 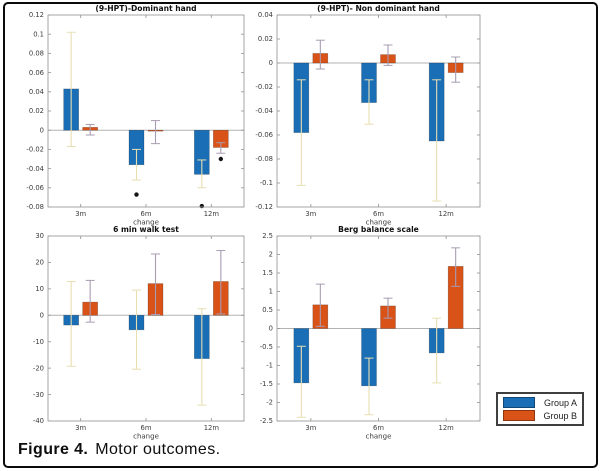 What do you see at coordinates (519, 415) in the screenshot?
I see `group-b-swatch` at bounding box center [519, 415].